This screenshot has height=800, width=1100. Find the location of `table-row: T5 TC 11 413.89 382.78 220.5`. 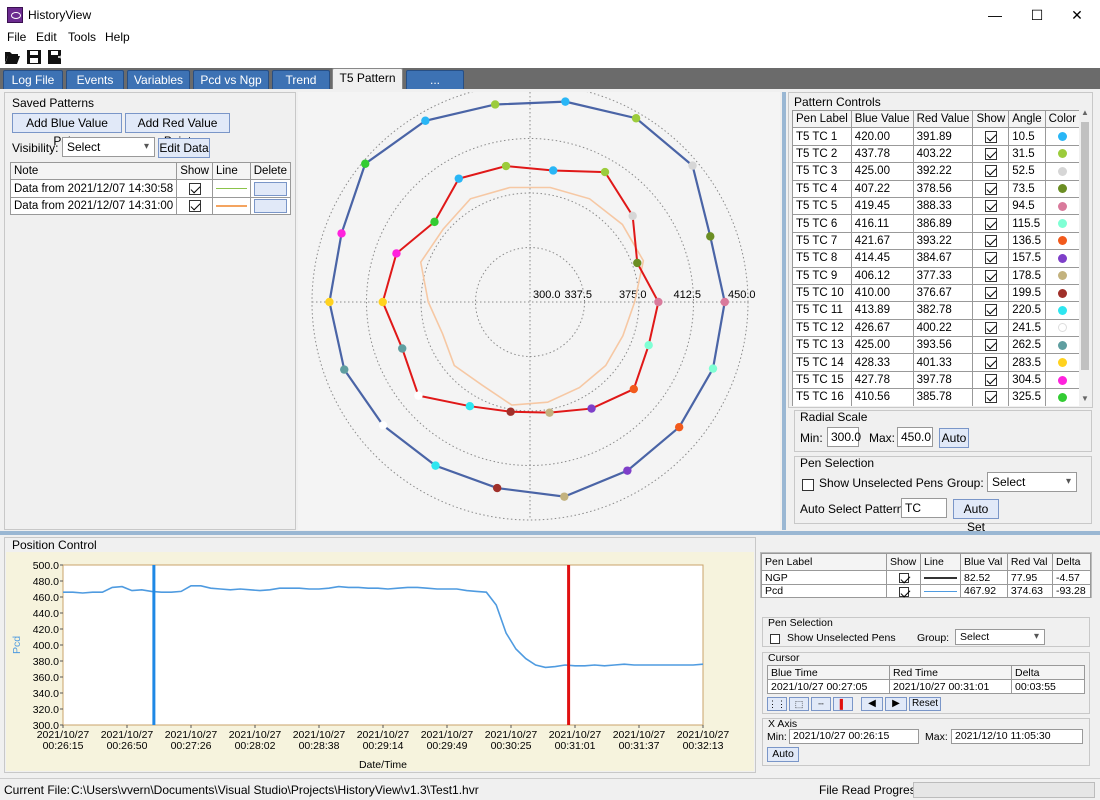

table-row: T5 TC 11 413.89 382.78 220.5 is located at coordinates (936, 310).